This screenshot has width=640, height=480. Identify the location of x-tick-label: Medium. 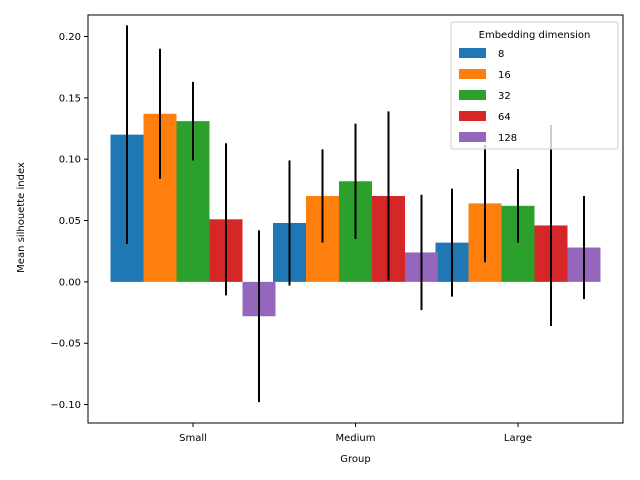
(356, 438).